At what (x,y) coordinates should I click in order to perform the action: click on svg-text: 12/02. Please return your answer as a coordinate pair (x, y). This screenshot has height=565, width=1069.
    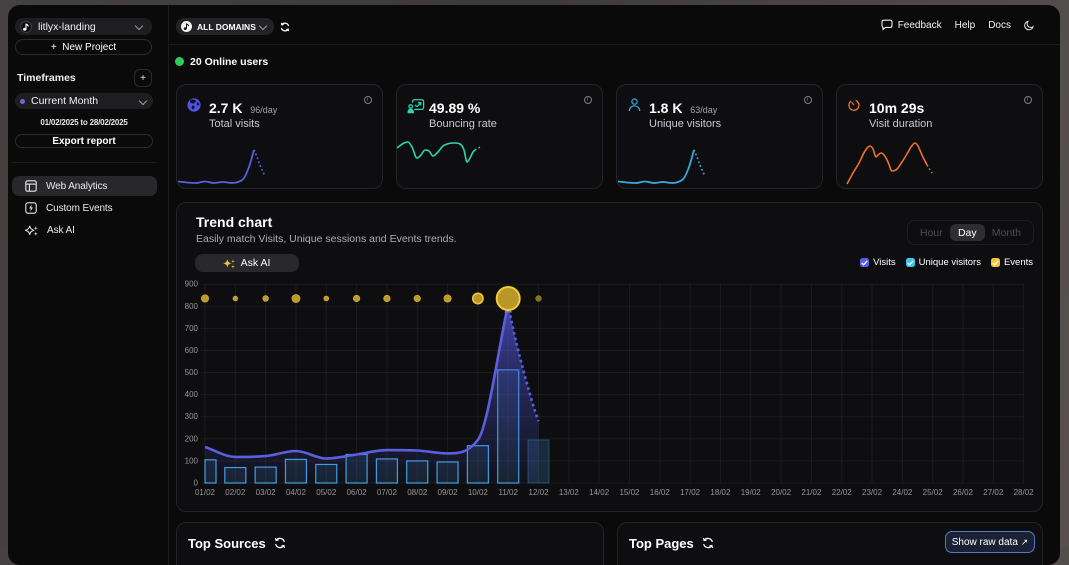
    Looking at the image, I should click on (539, 492).